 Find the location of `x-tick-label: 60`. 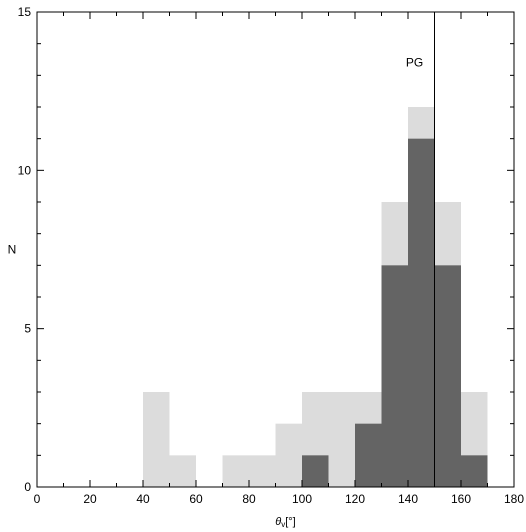

x-tick-label: 60 is located at coordinates (196, 499).